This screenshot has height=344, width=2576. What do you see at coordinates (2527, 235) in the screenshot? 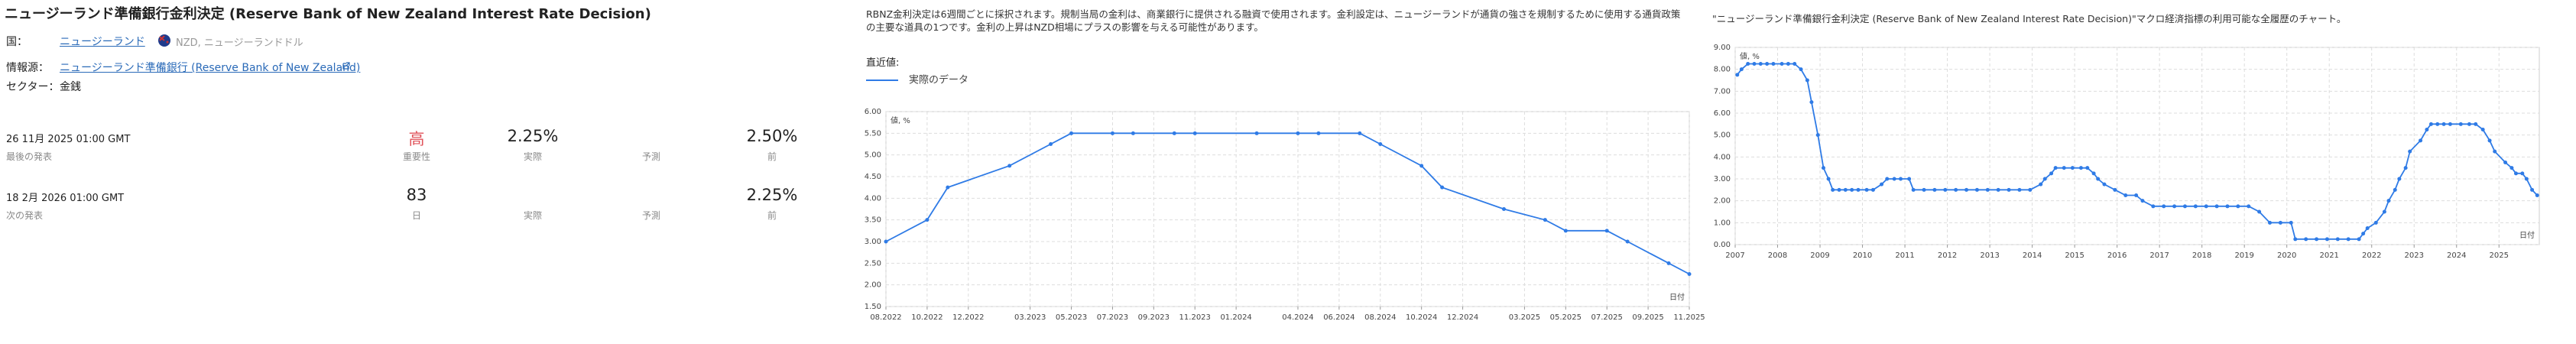
I see `x-axis-label: 日付` at bounding box center [2527, 235].